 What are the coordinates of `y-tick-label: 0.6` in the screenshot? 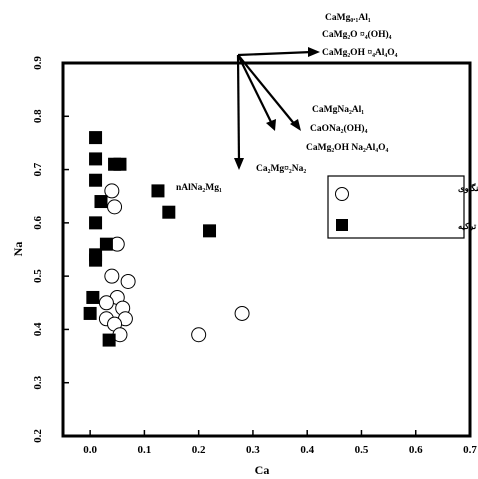 It's located at (38, 222).